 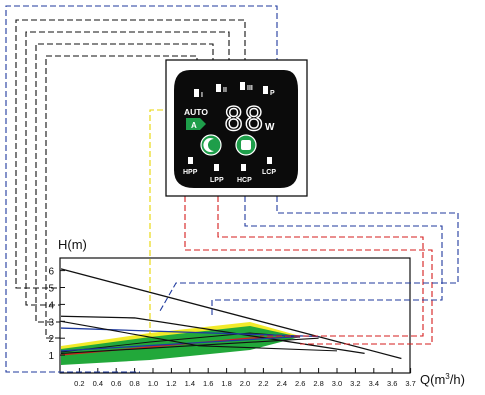 I want to click on x-tick-label: 0.4, so click(x=98, y=383).